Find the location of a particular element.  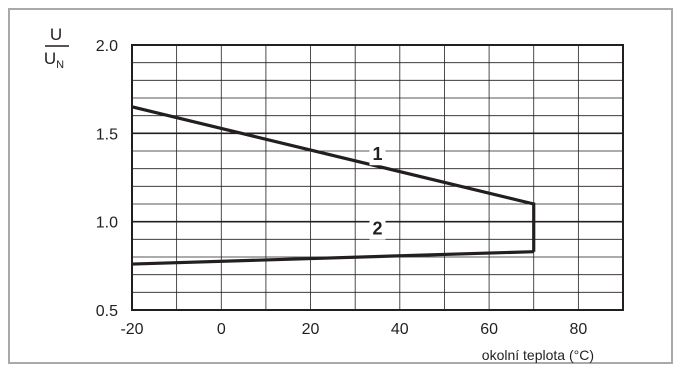

series-1-label: 1 is located at coordinates (377, 154).